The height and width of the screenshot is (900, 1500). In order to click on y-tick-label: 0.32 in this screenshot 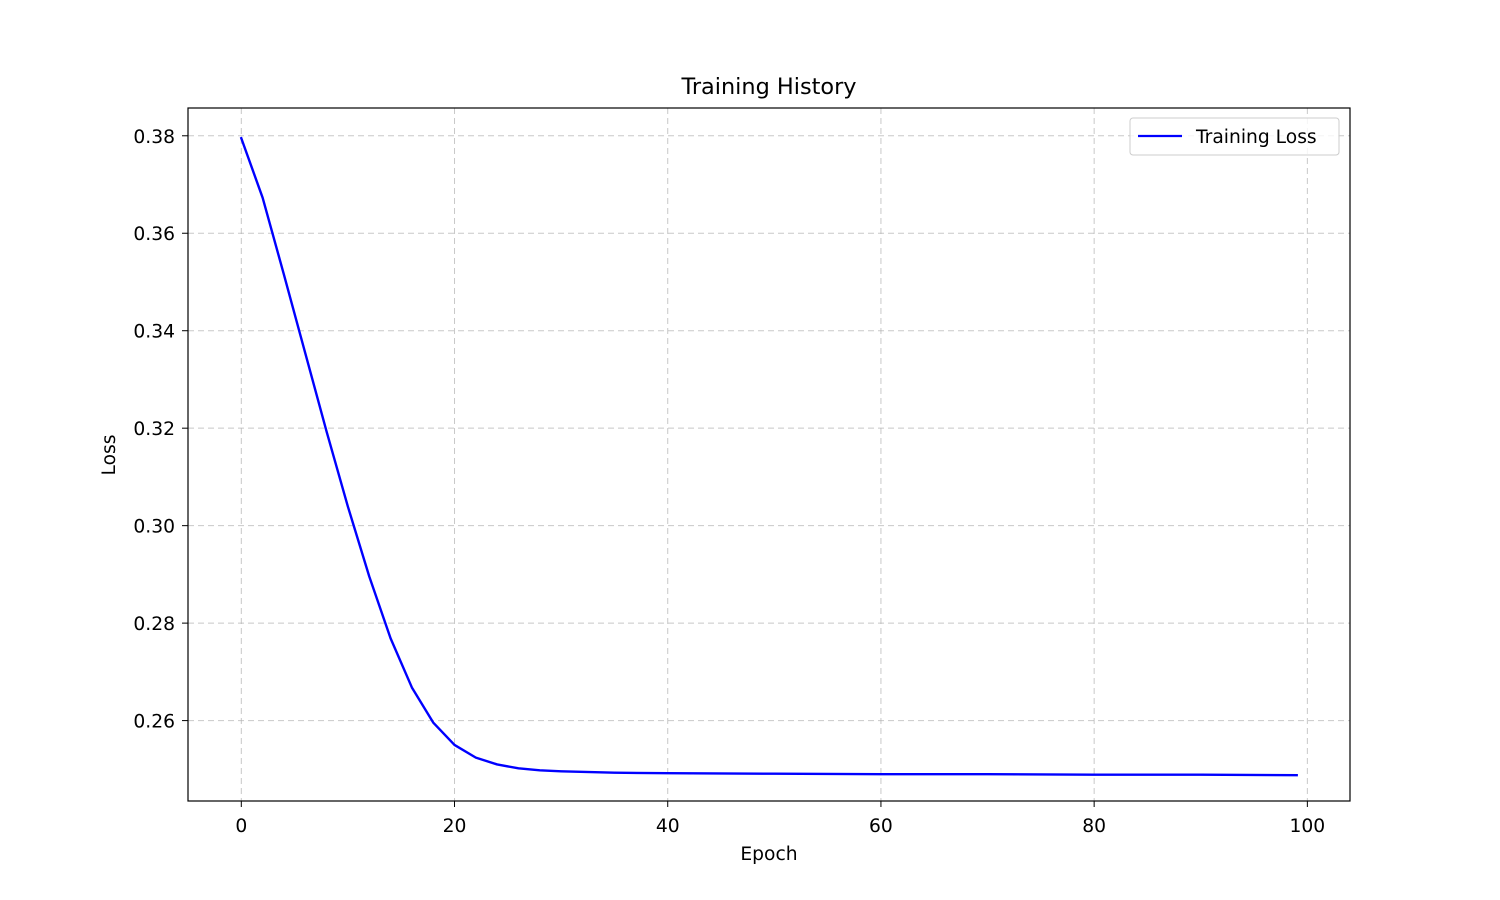, I will do `click(154, 429)`.